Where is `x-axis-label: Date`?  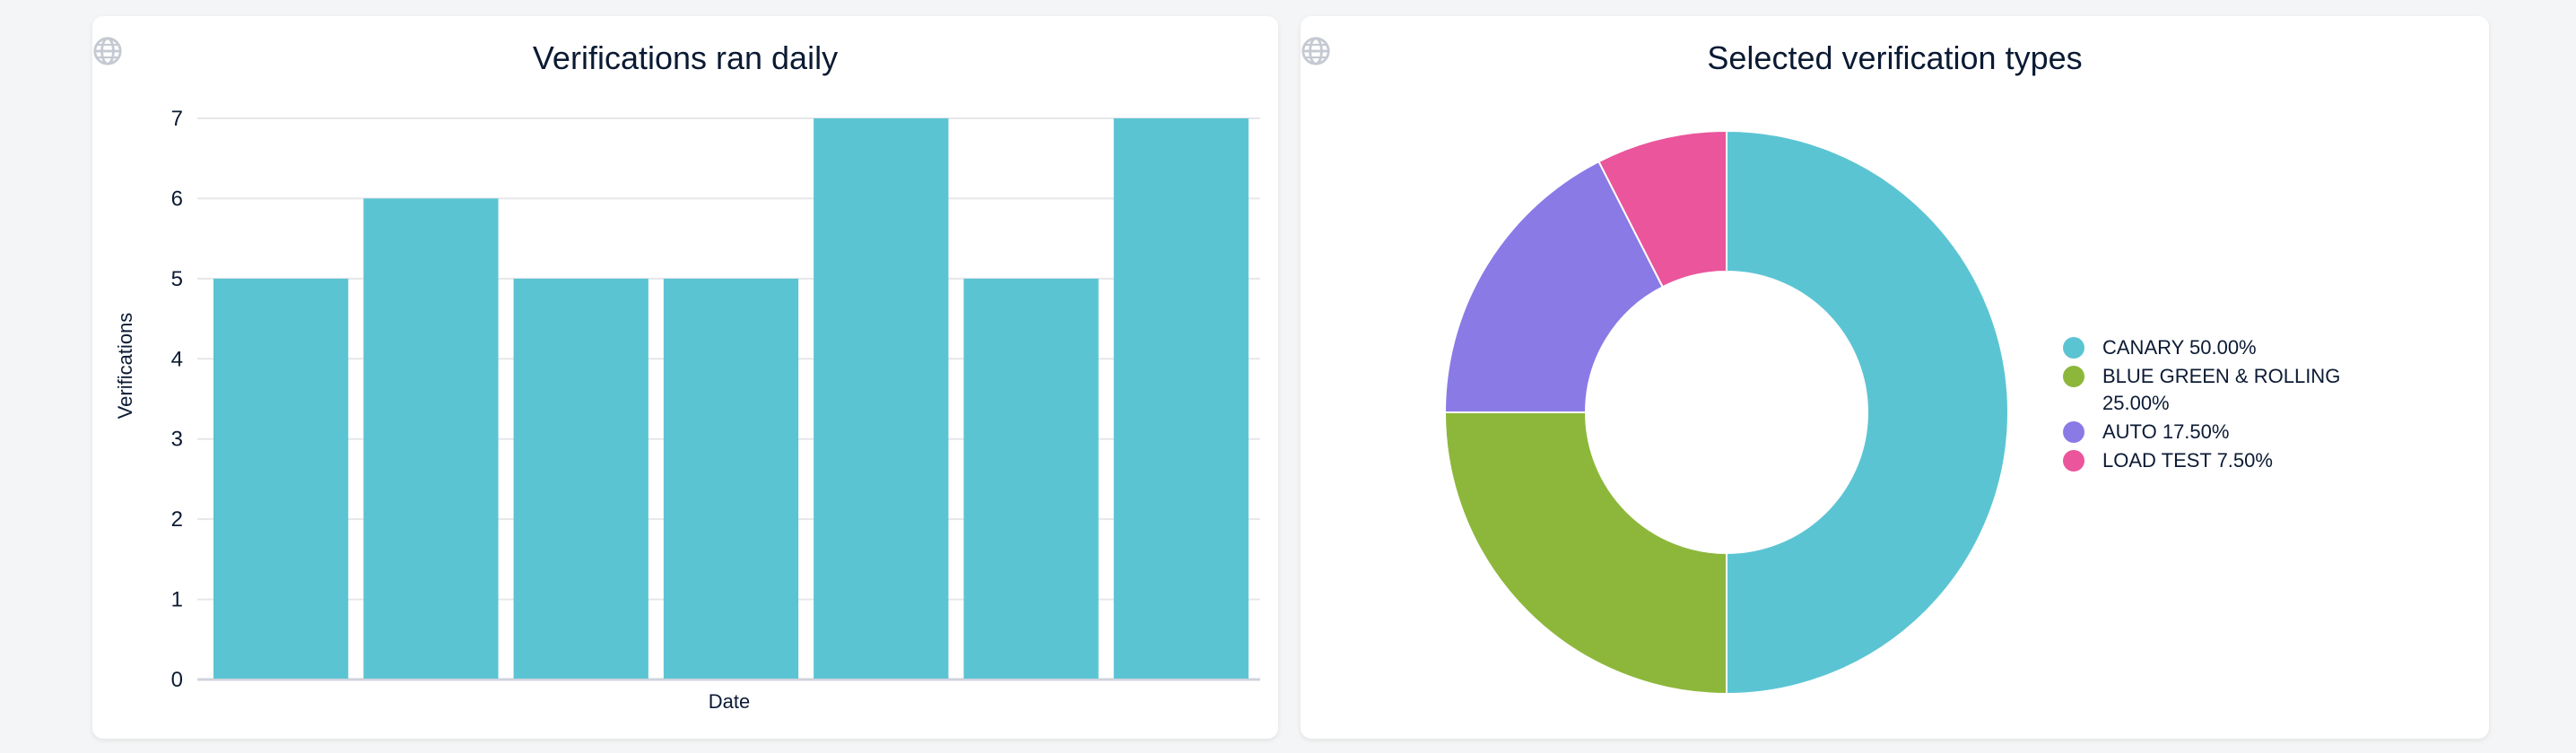
x-axis-label: Date is located at coordinates (729, 701).